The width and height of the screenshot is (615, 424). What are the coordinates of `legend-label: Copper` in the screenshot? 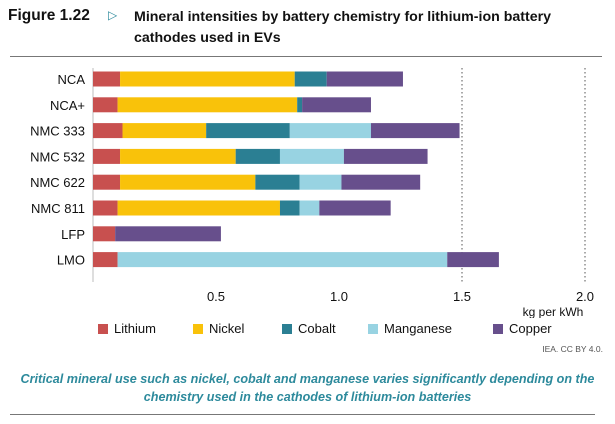 It's located at (530, 328).